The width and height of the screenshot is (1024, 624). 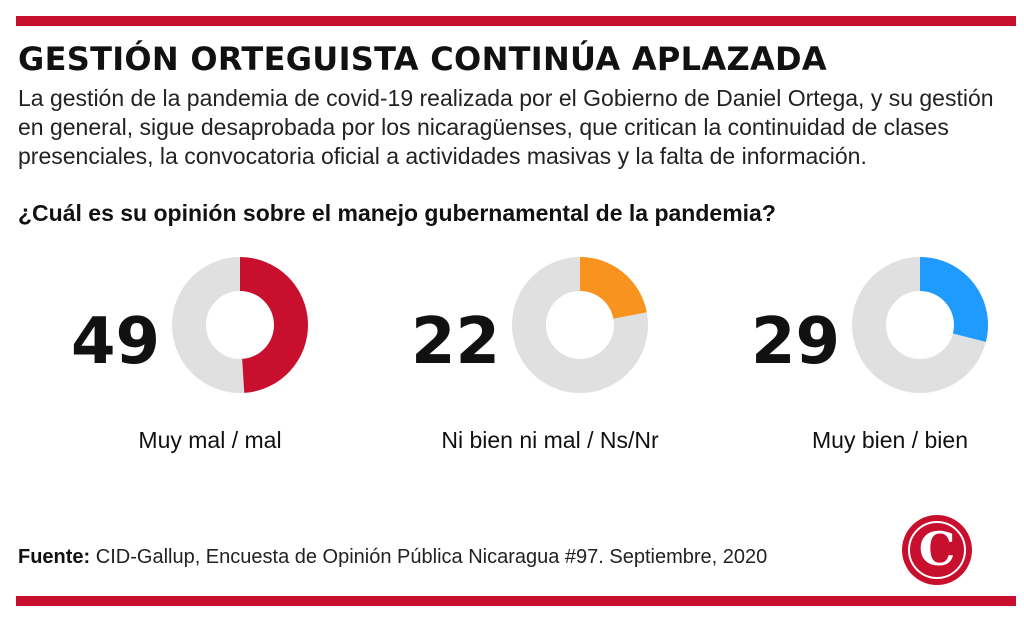 I want to click on donut-group: 29 Muy bien / bien, so click(x=872, y=360).